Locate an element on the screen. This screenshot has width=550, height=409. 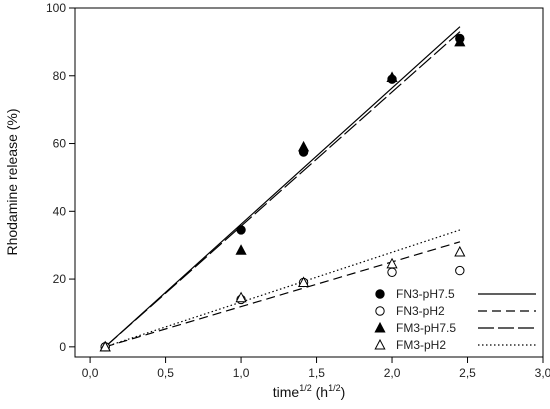
x-axis: 0,0 0,5 1,0 1,5 2,0 2,5 3,0 is located at coordinates (316, 368).